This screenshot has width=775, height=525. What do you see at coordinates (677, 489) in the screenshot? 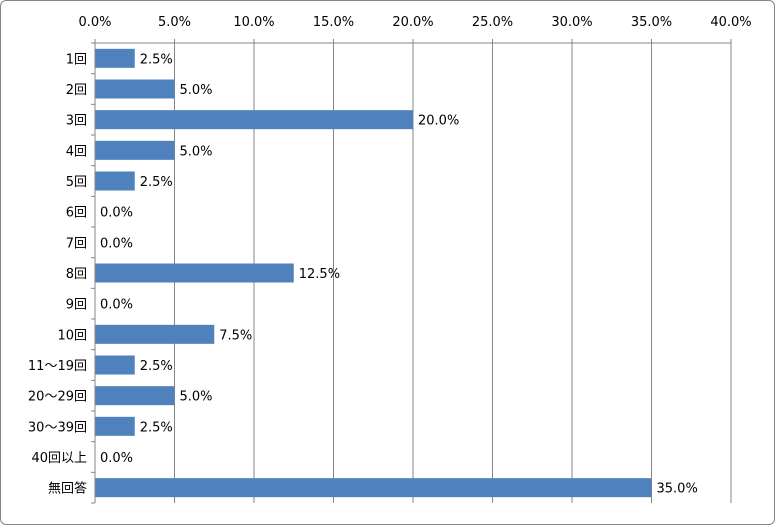
I see `data-label: 35.0%` at bounding box center [677, 489].